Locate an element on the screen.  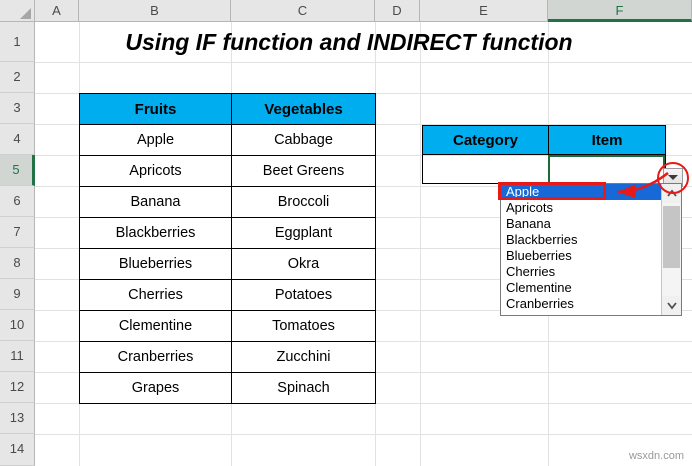
dropdown-option-cranberries: Cranberries is located at coordinates (540, 303).